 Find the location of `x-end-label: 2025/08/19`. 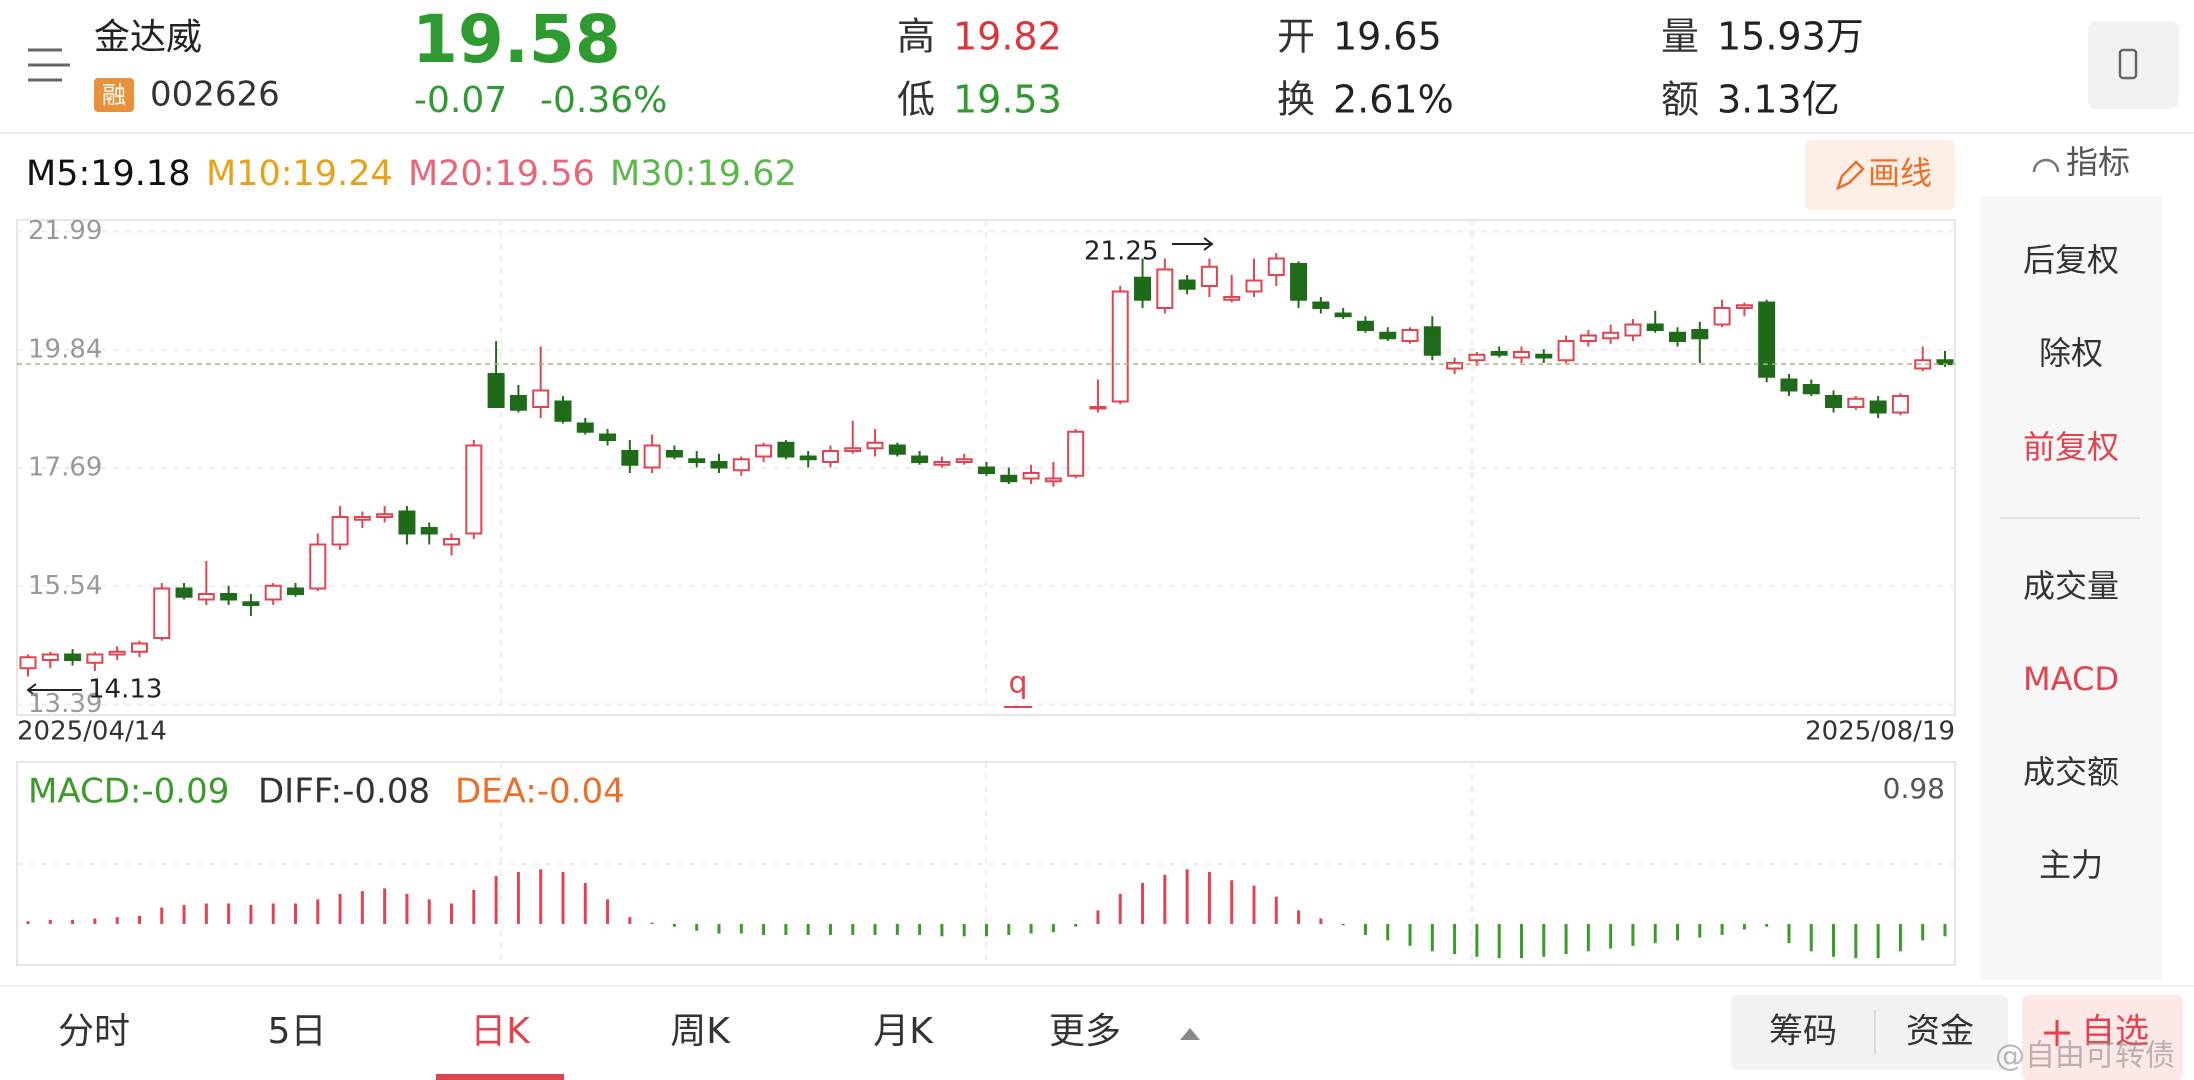

x-end-label: 2025/08/19 is located at coordinates (1880, 732).